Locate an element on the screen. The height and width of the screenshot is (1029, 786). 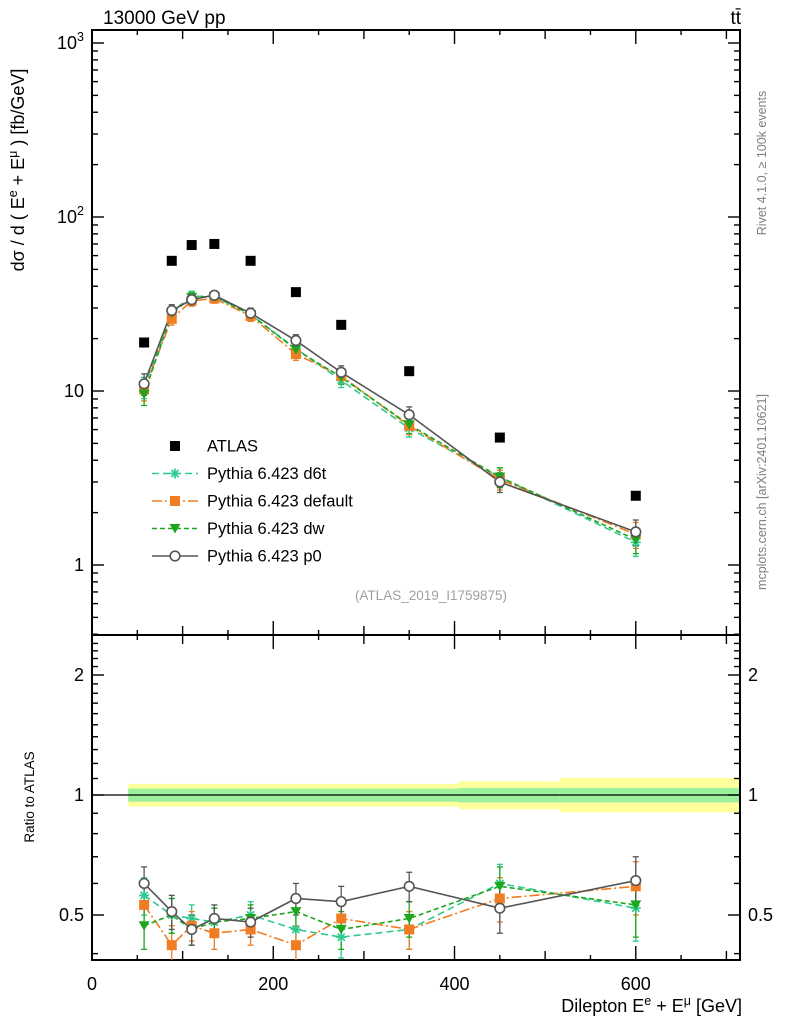
legend-p0-marker is located at coordinates (175, 556).